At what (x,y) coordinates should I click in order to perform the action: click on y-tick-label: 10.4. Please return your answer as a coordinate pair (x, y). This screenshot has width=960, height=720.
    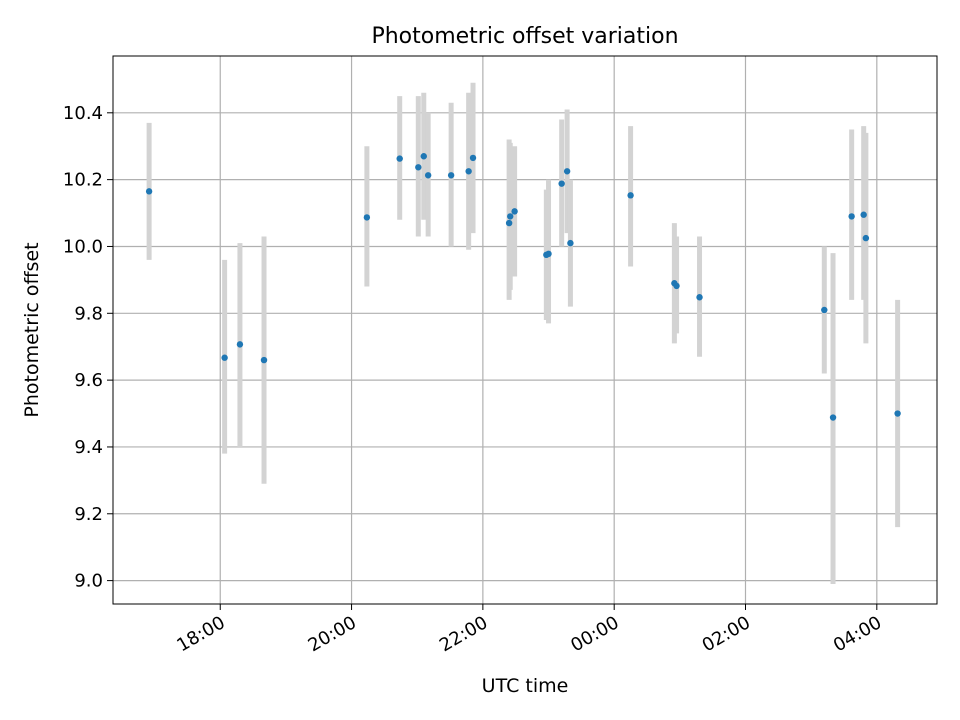
    Looking at the image, I should click on (83, 113).